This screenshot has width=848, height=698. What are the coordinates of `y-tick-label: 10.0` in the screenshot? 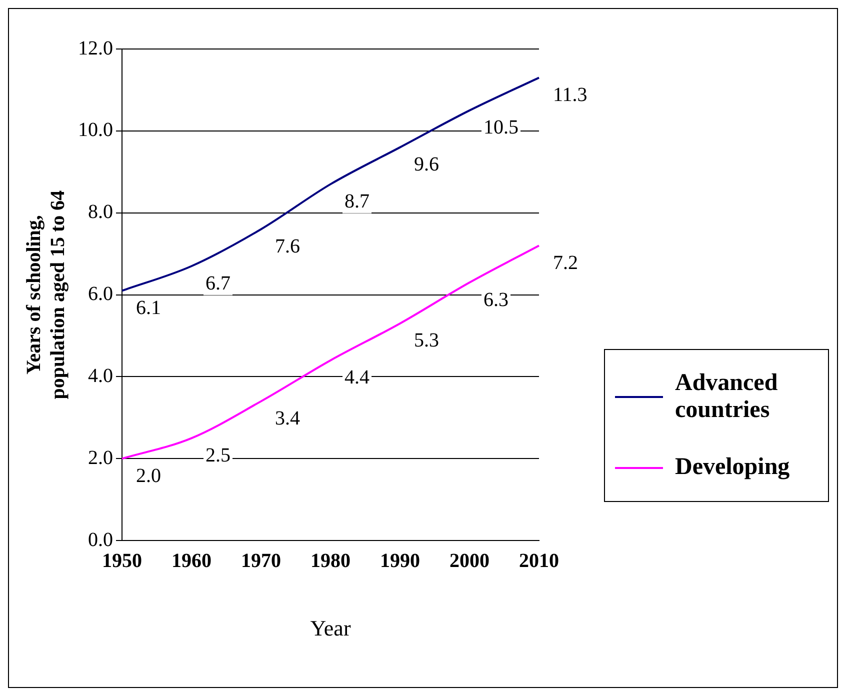 It's located at (95, 130).